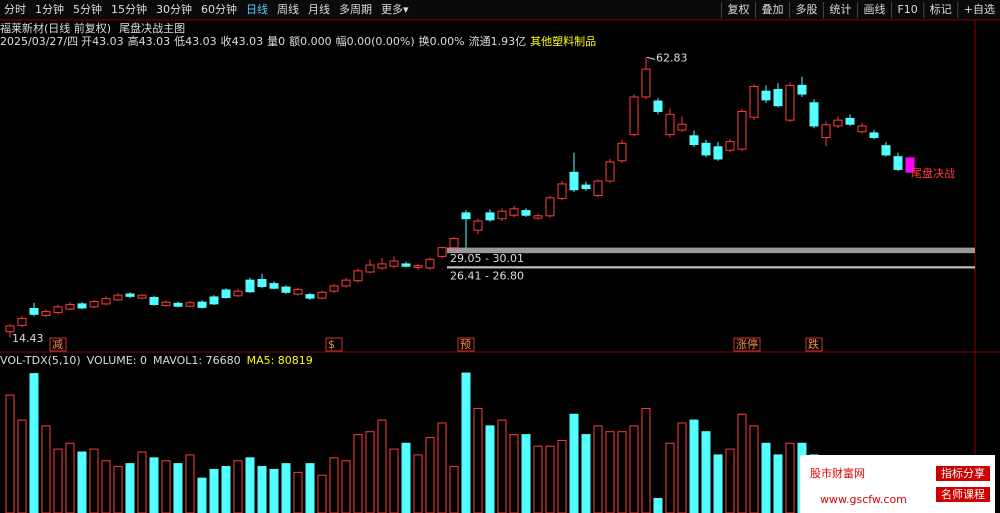  Describe the element at coordinates (863, 499) in the screenshot. I see `watermark-url: www.gscfw.com` at that location.